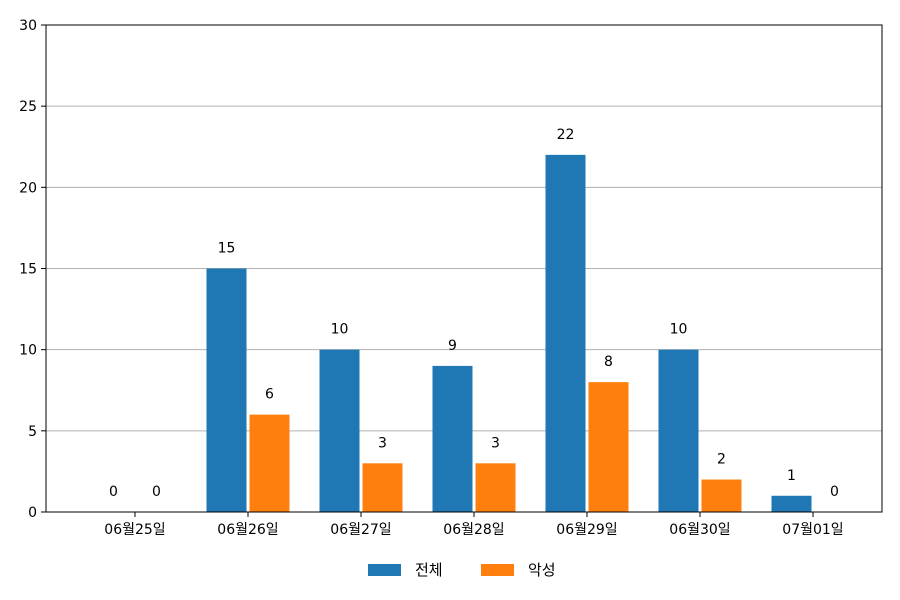 The width and height of the screenshot is (900, 600). Describe the element at coordinates (247, 530) in the screenshot. I see `x-tick-label: 06월26일` at that location.